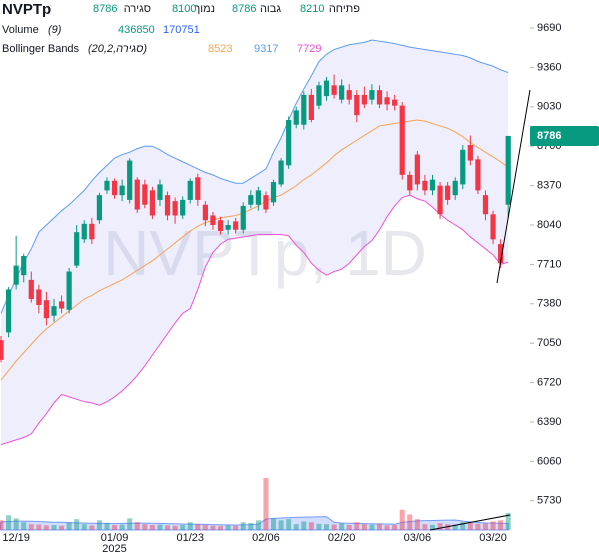  What do you see at coordinates (117, 49) in the screenshot?
I see `bollinger-params: (20,2,סגירה)` at bounding box center [117, 49].